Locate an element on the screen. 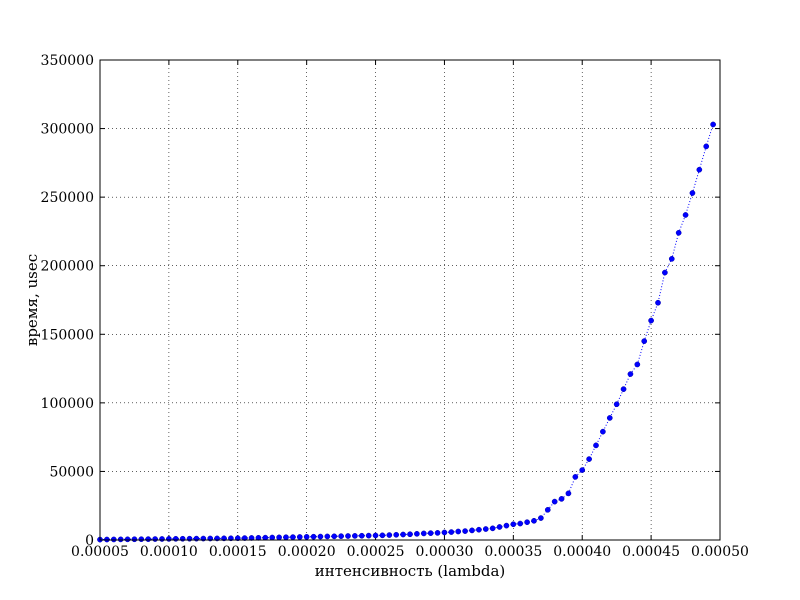 The width and height of the screenshot is (800, 600). x-tick-label: 0.00050 is located at coordinates (720, 552).